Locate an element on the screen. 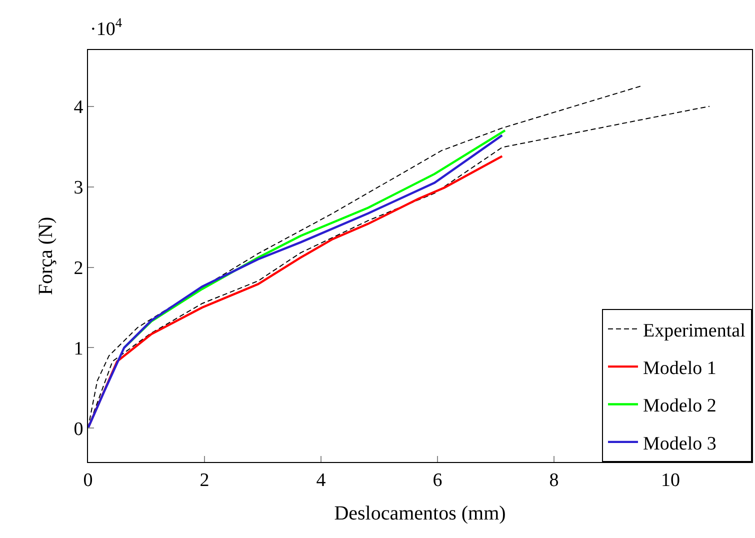 This screenshot has width=755, height=538. x-tick-label: 6 is located at coordinates (437, 480).